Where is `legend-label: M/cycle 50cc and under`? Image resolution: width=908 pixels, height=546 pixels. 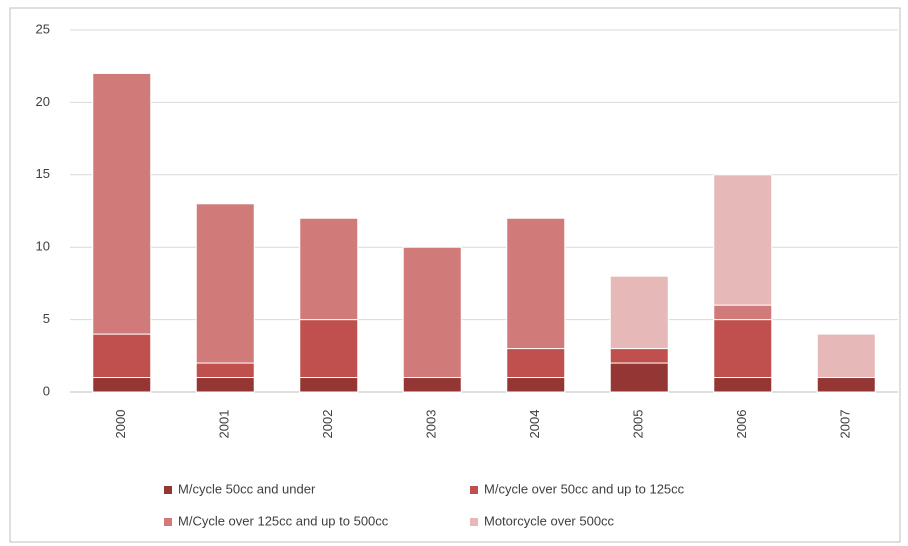
legend-label: M/cycle 50cc and under is located at coordinates (247, 488).